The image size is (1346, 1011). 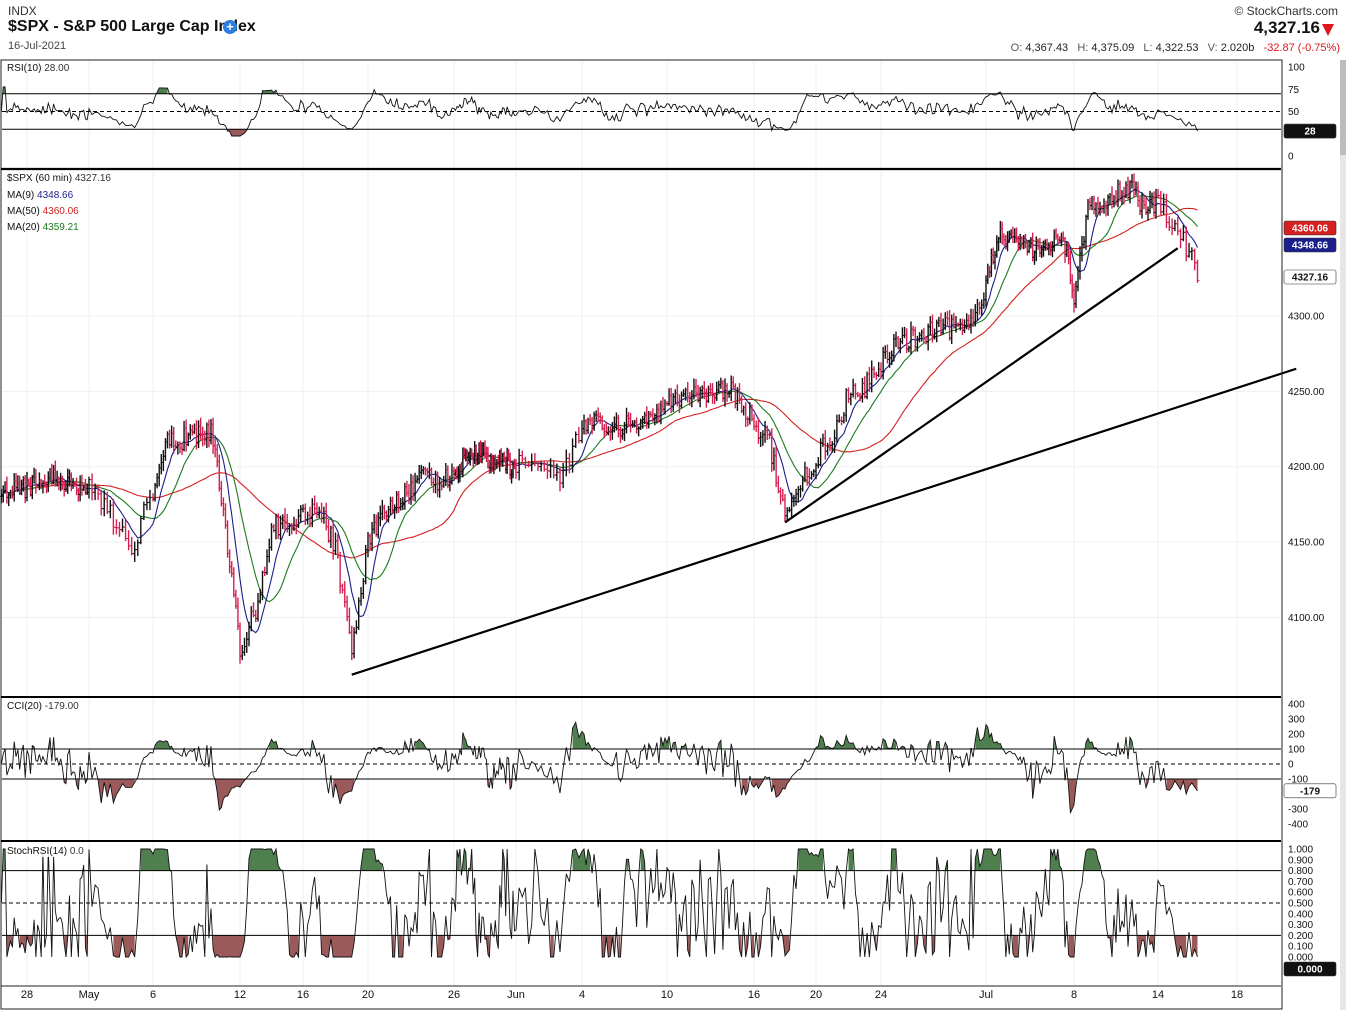 I want to click on x-tick: 28, so click(x=27, y=995).